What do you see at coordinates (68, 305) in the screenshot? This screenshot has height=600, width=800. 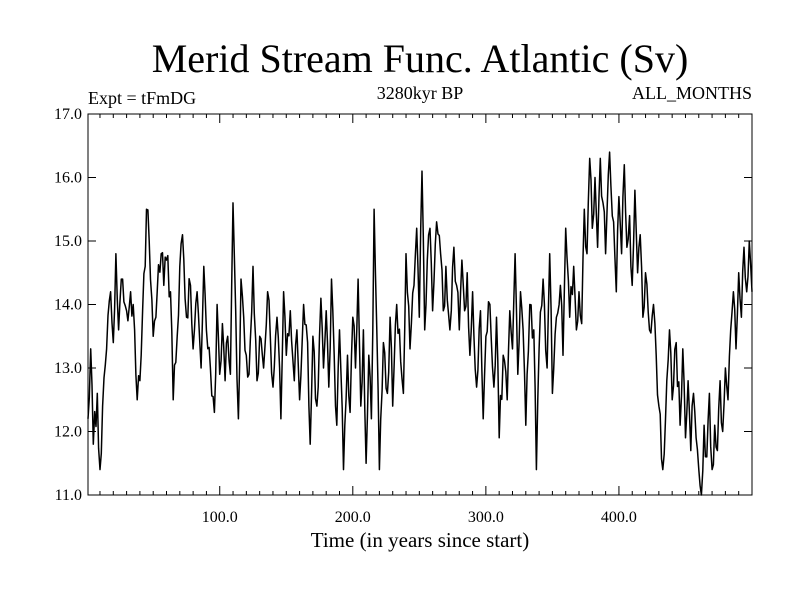 I see `y-tick-label: 14.0` at bounding box center [68, 305].